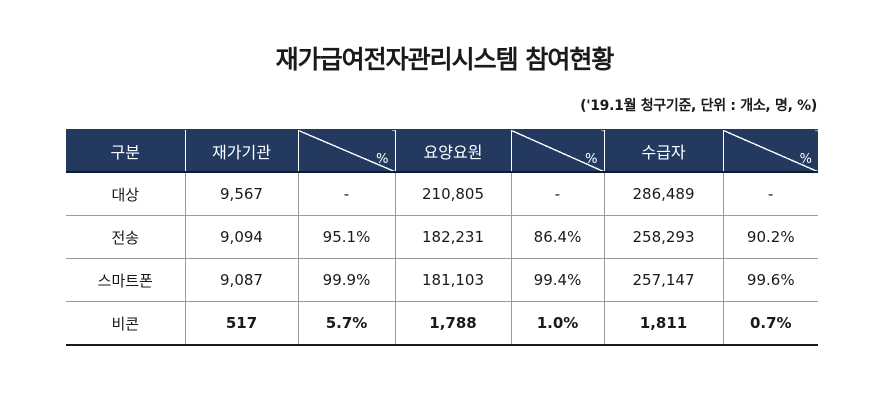  What do you see at coordinates (346, 280) in the screenshot?
I see `cell-institutions-percent: 99.9%` at bounding box center [346, 280].